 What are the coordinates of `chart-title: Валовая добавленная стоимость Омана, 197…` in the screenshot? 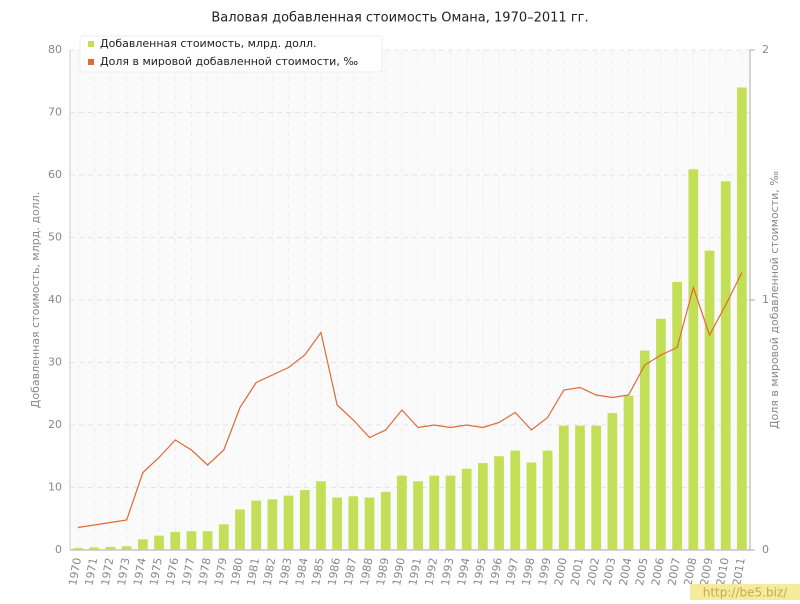 It's located at (399, 18).